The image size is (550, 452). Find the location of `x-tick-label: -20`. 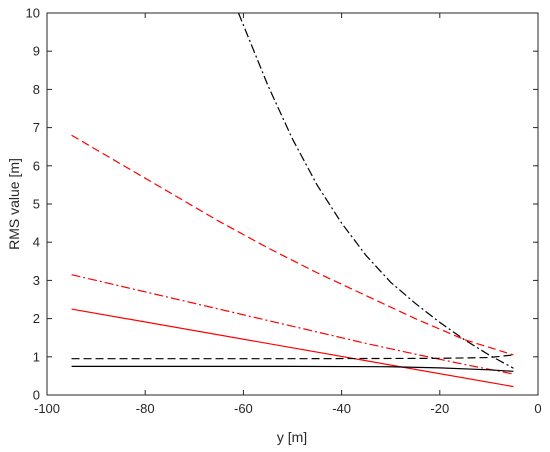

x-tick-label: -20 is located at coordinates (439, 408).